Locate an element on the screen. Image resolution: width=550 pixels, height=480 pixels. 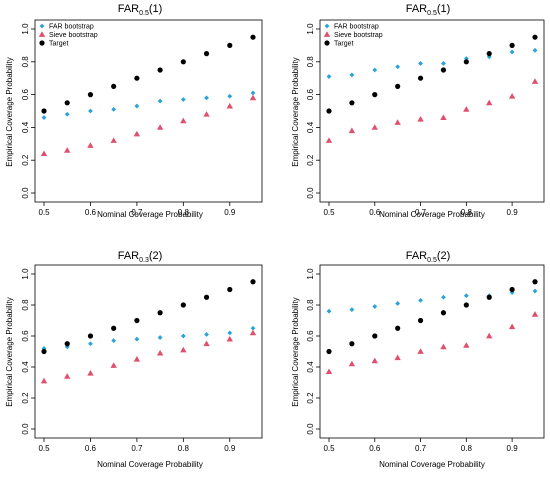
legend-label: FAR bootstrap is located at coordinates (71, 27).